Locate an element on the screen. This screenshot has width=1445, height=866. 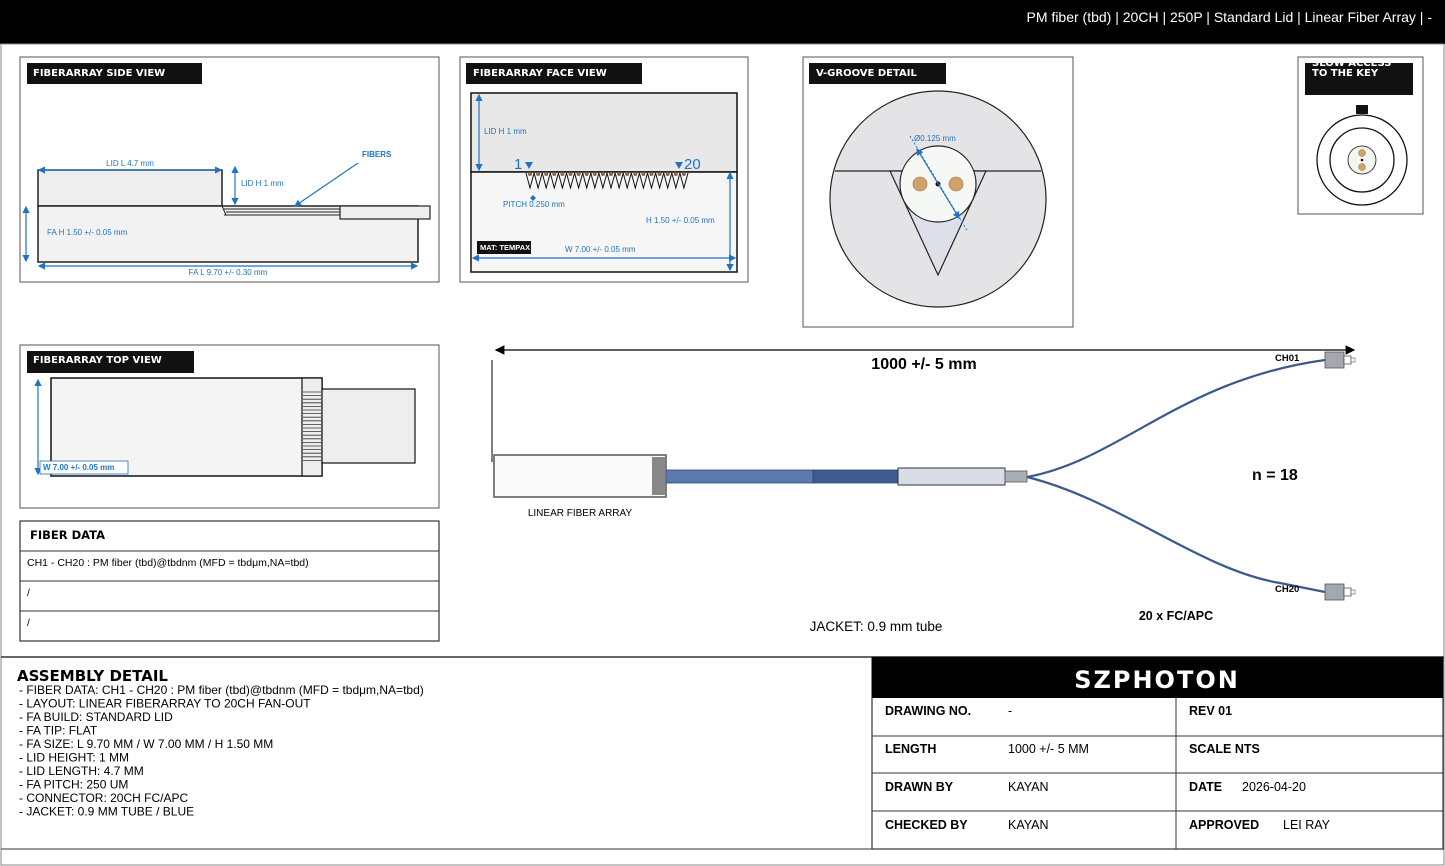
fiber-count: n = 18 is located at coordinates (1275, 475).